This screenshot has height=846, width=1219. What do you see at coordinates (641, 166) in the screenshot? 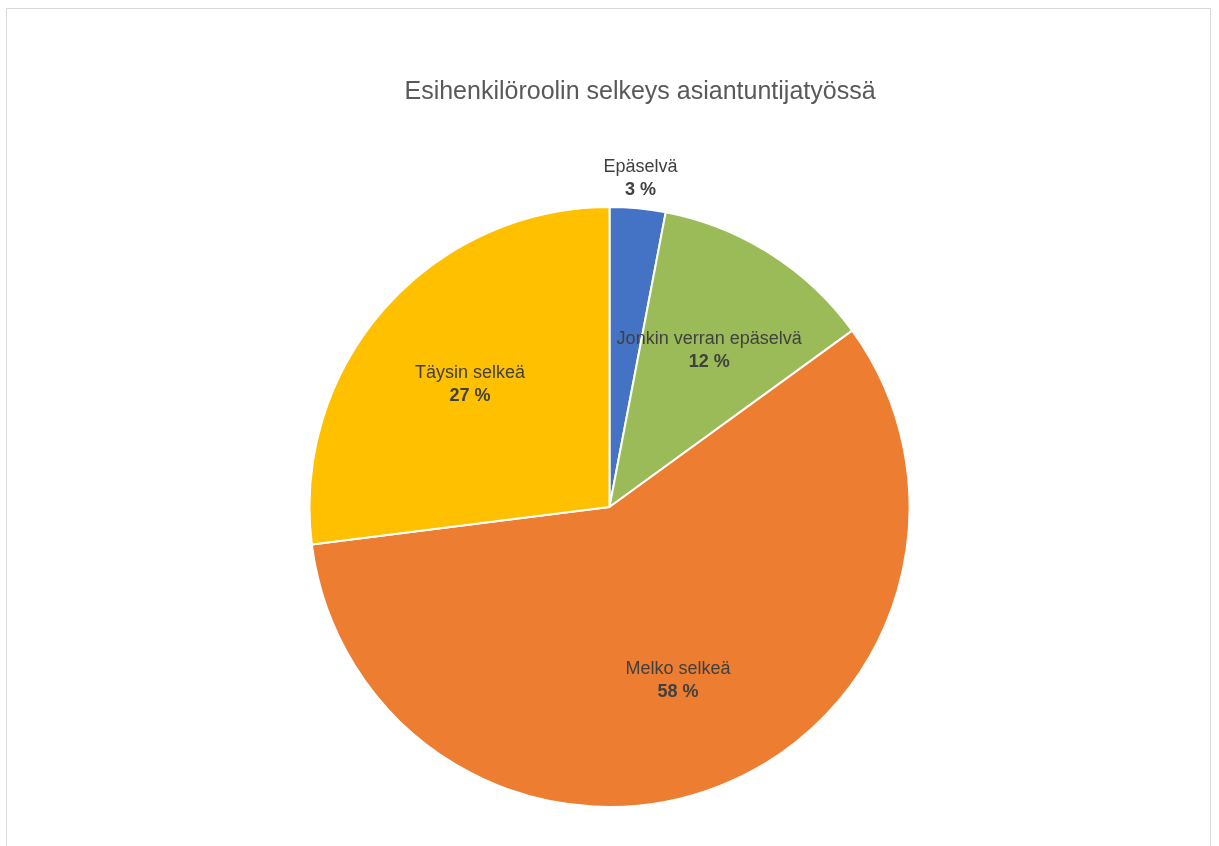
I see `slice-label: Epäselvä` at bounding box center [641, 166].